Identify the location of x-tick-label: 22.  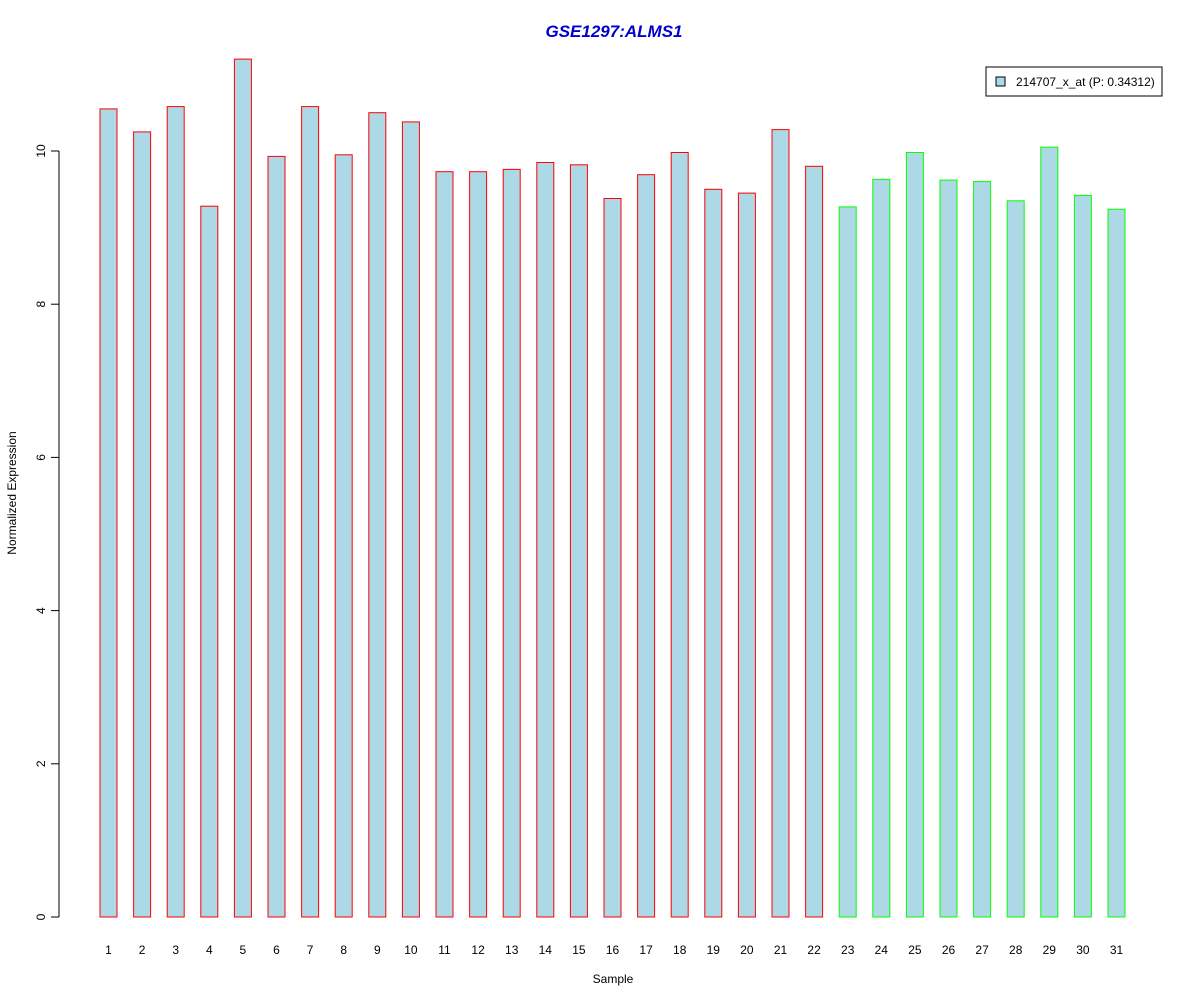
(814, 950).